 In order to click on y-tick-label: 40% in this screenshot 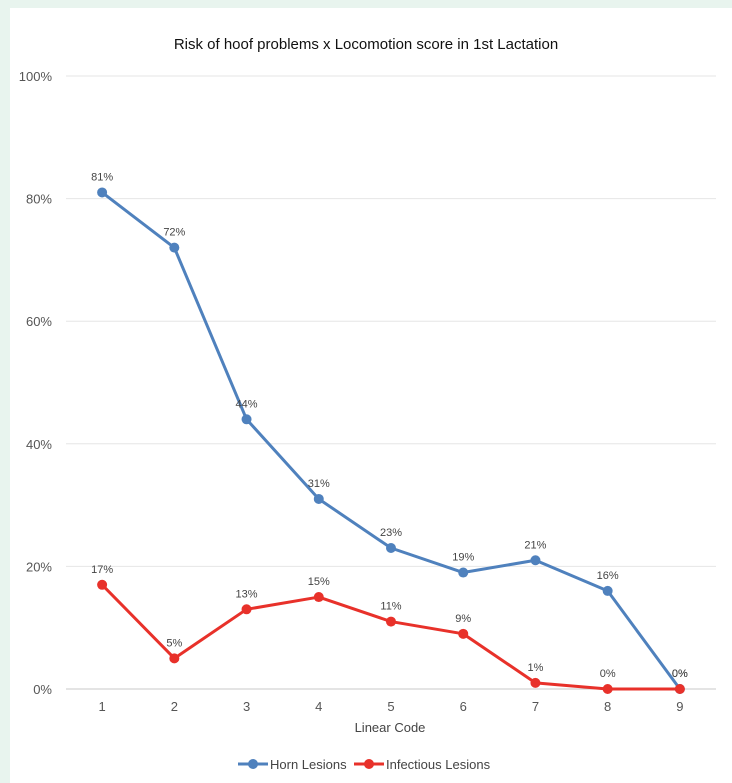, I will do `click(39, 444)`.